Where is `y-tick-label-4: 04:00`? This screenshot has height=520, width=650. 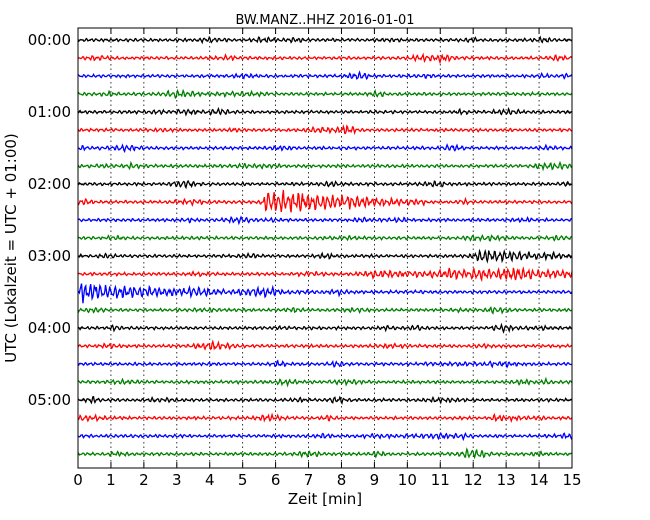
y-tick-label-4: 04:00 is located at coordinates (49, 328).